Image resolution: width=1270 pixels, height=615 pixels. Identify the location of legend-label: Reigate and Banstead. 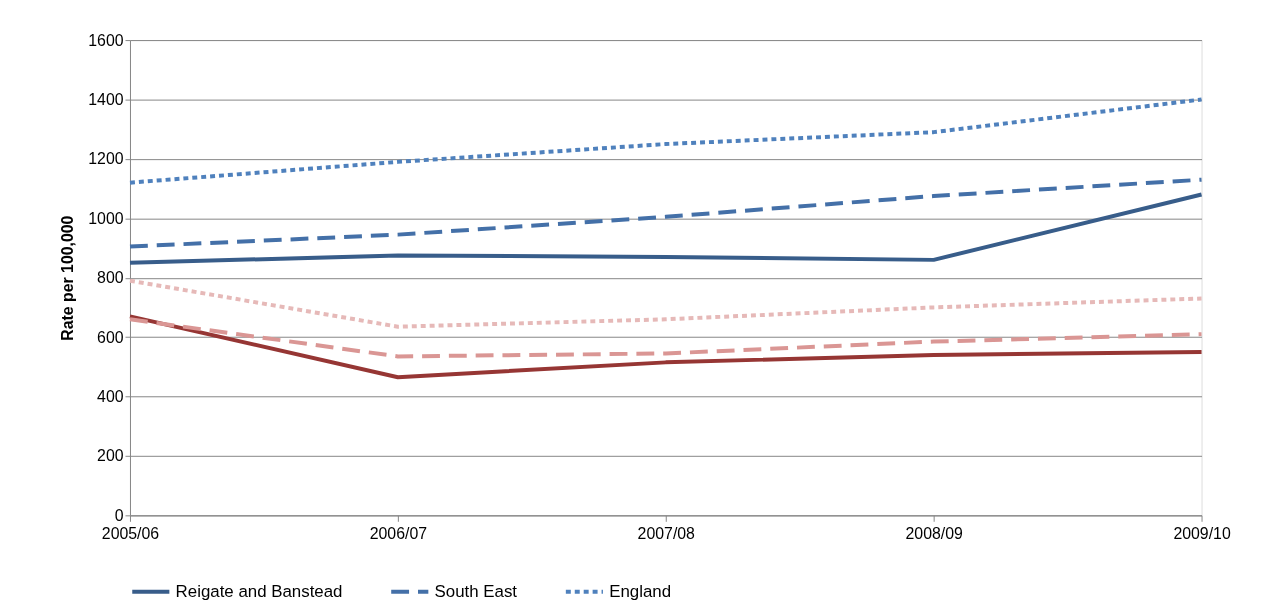
(259, 591).